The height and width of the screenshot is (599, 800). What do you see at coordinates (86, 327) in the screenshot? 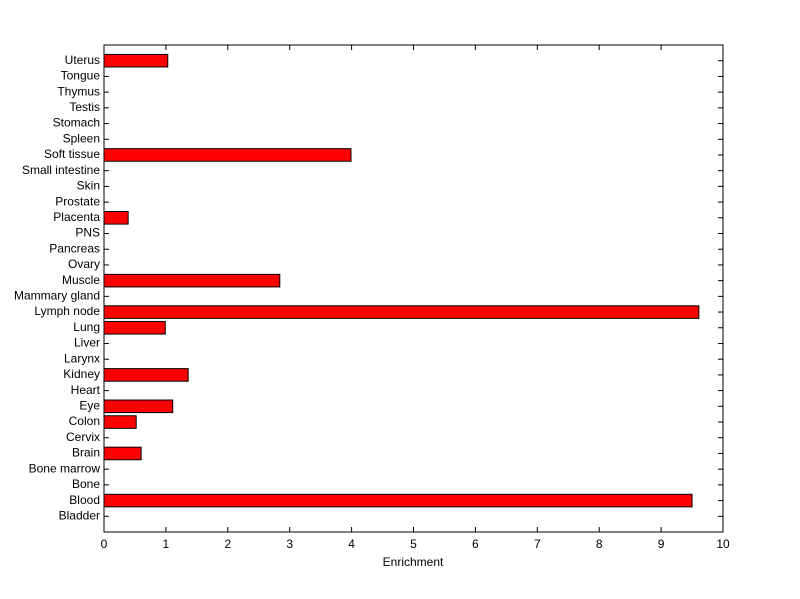
I see `y-tick-label: Lung` at bounding box center [86, 327].